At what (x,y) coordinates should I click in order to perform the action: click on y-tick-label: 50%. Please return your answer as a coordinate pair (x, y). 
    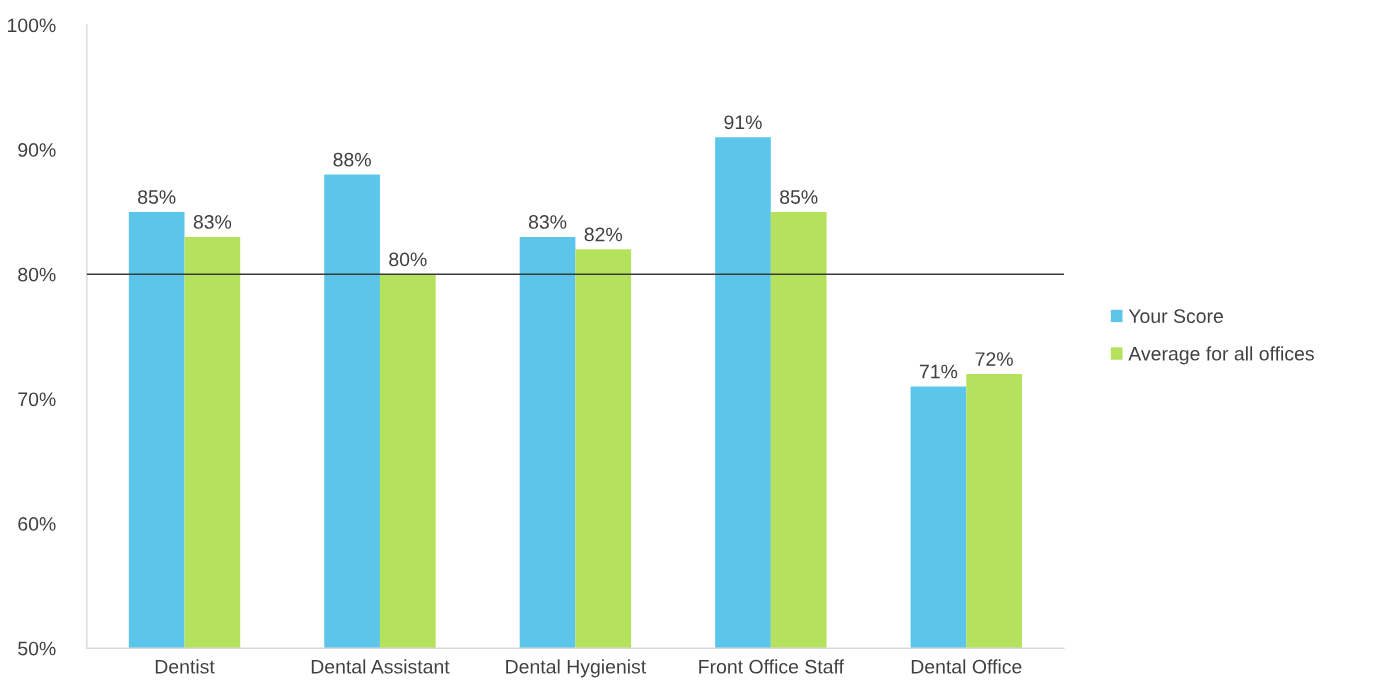
    Looking at the image, I should click on (37, 648).